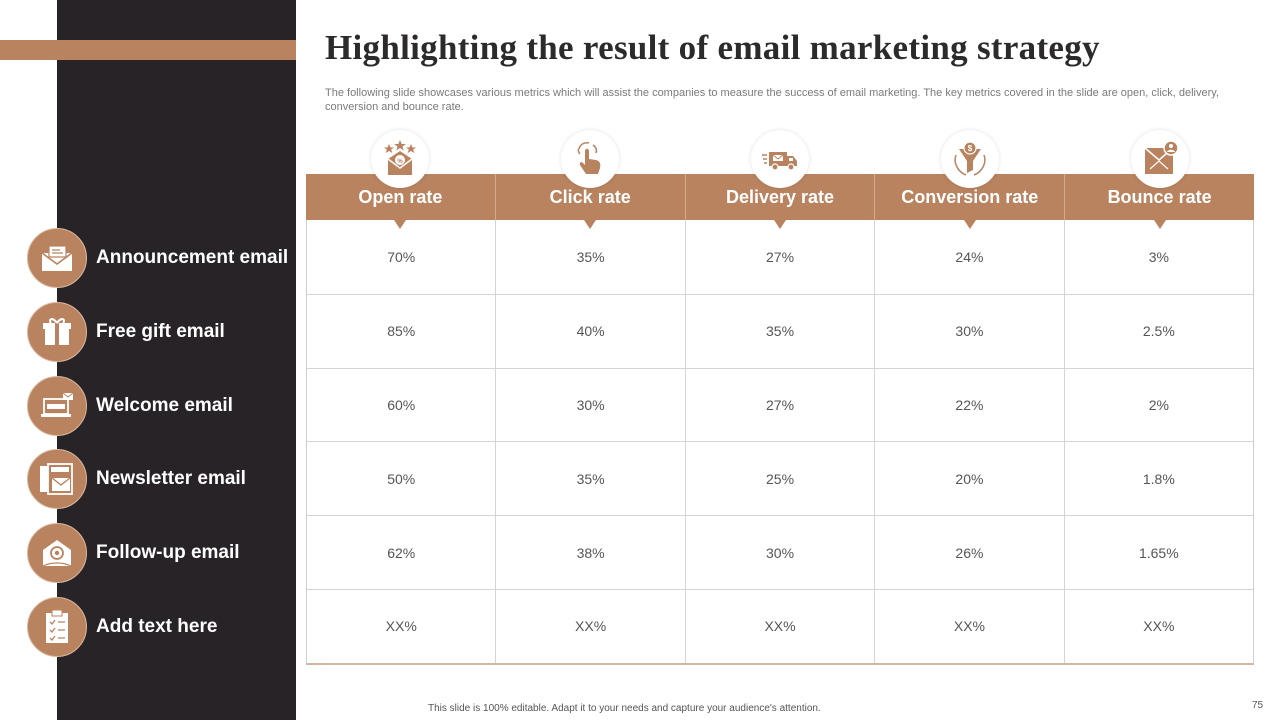  I want to click on delivery-truck-icon, so click(779, 159).